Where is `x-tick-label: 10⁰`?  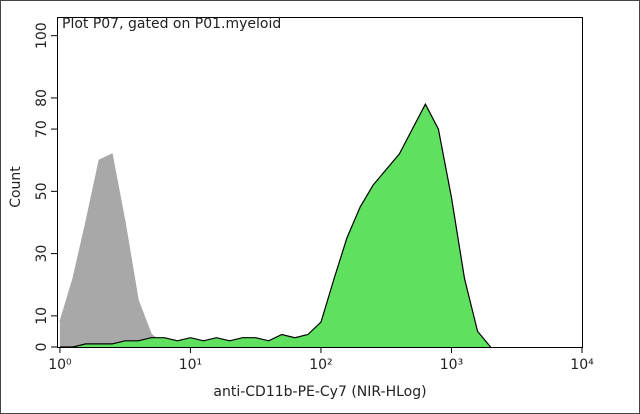
x-tick-label: 10⁰ is located at coordinates (60, 365).